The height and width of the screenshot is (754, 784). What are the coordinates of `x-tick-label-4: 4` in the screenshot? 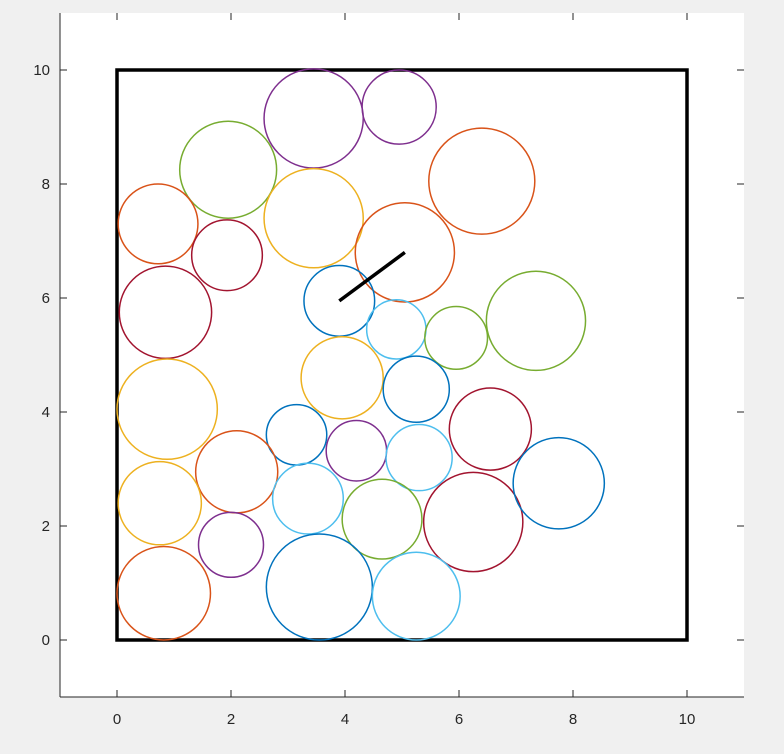 It's located at (345, 719).